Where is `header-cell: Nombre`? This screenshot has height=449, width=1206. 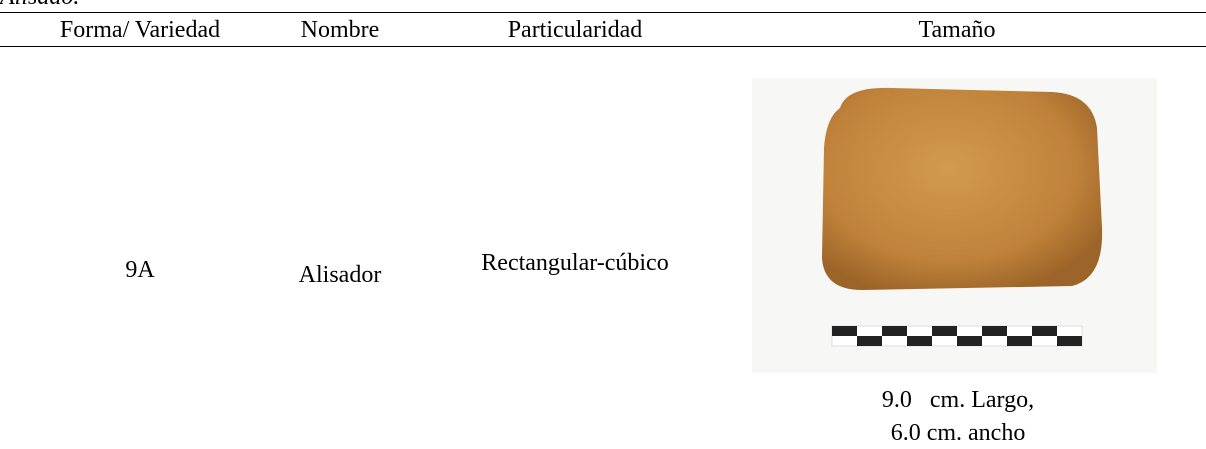 header-cell: Nombre is located at coordinates (340, 30).